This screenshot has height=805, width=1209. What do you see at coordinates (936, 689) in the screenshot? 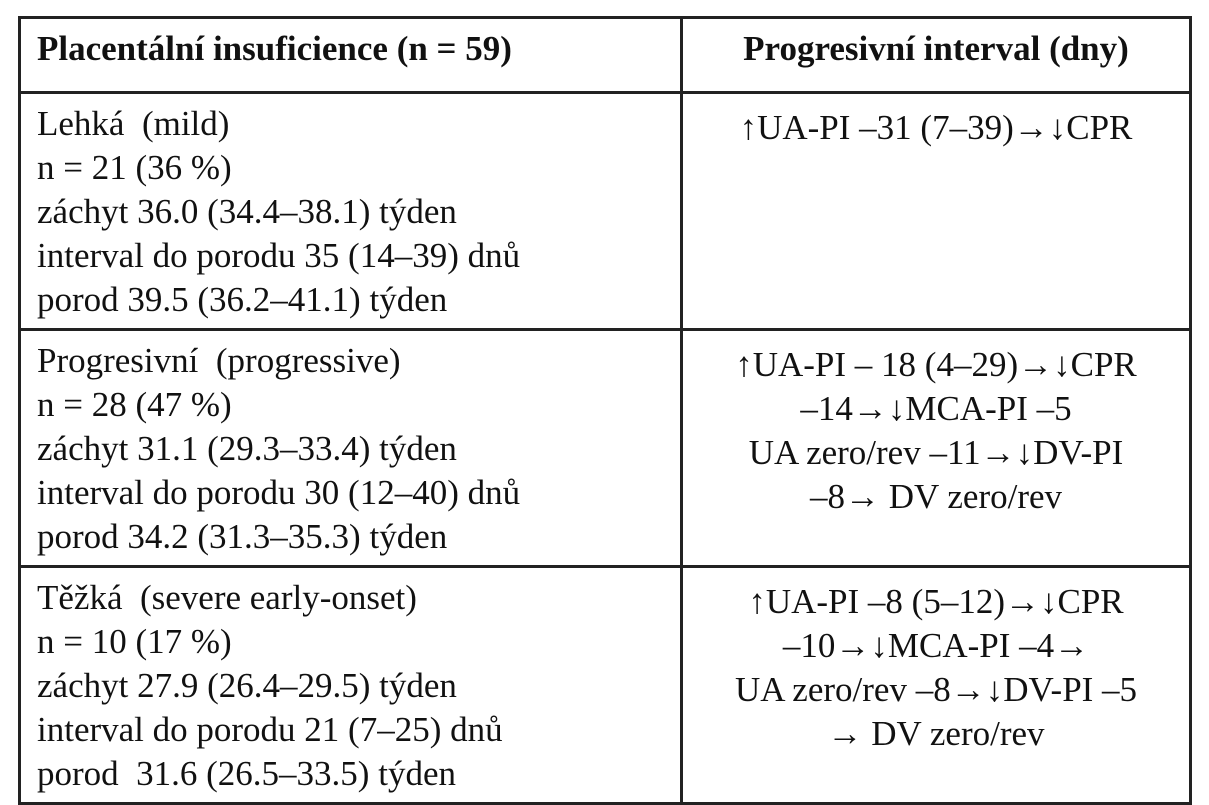
I see `cell-line: UA zero/rev –8→↓DV-PI –5` at bounding box center [936, 689].